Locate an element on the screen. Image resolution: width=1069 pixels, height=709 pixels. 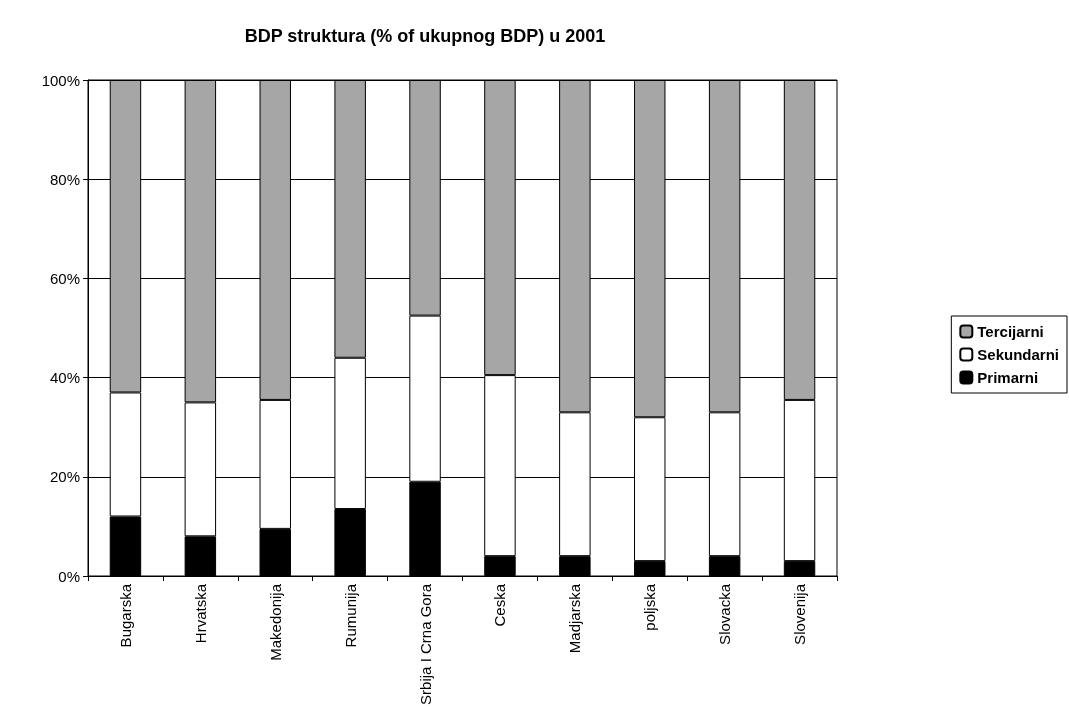
legend-label: Primarni is located at coordinates (1008, 377).